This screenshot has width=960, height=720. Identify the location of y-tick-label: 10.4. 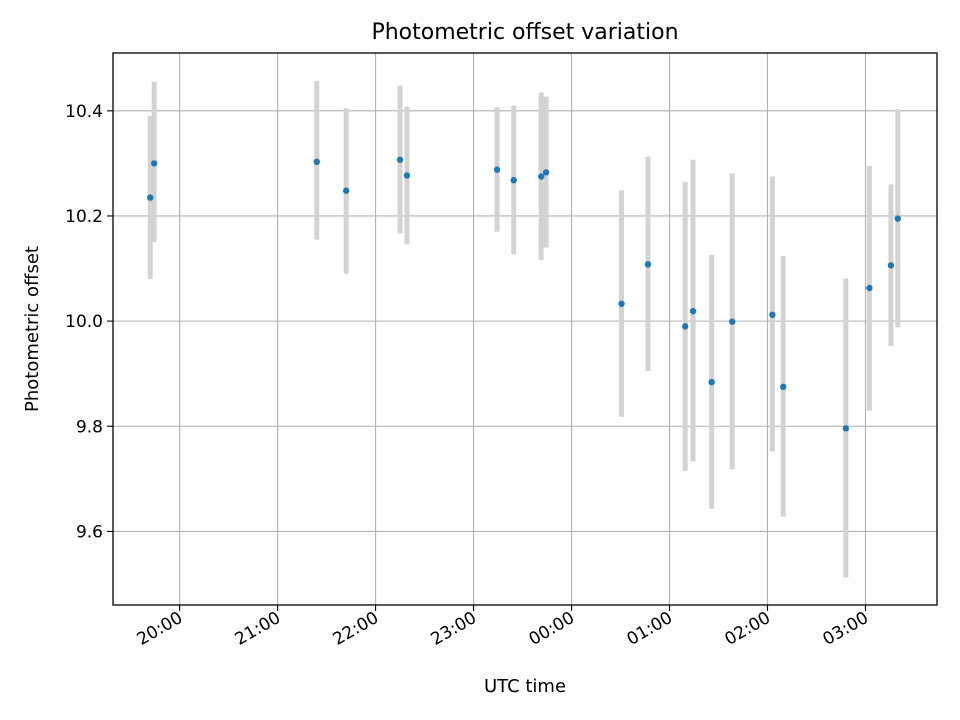
(84, 112).